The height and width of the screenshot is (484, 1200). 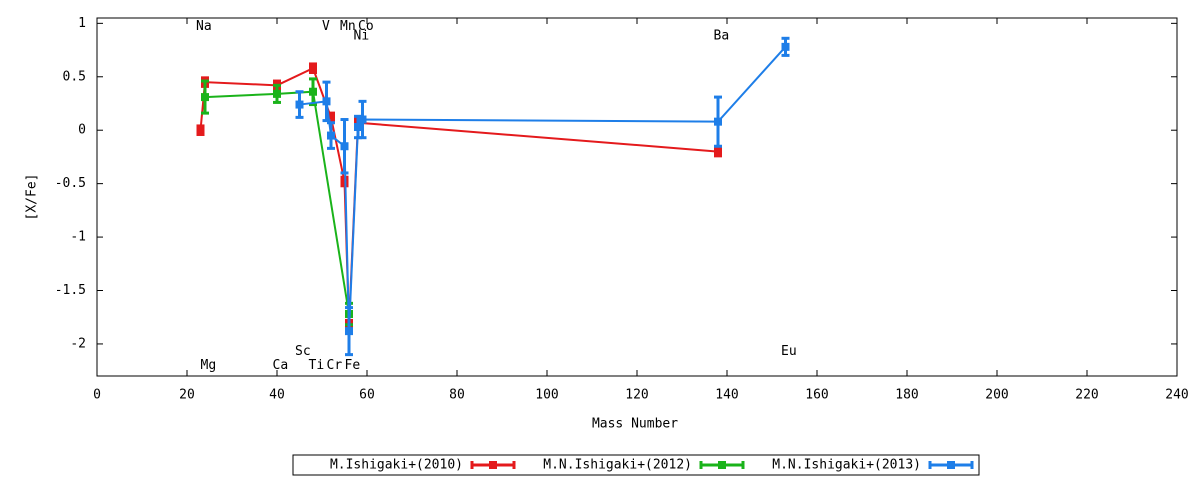 What do you see at coordinates (70, 183) in the screenshot?
I see `y-tick-label: -0.5` at bounding box center [70, 183].